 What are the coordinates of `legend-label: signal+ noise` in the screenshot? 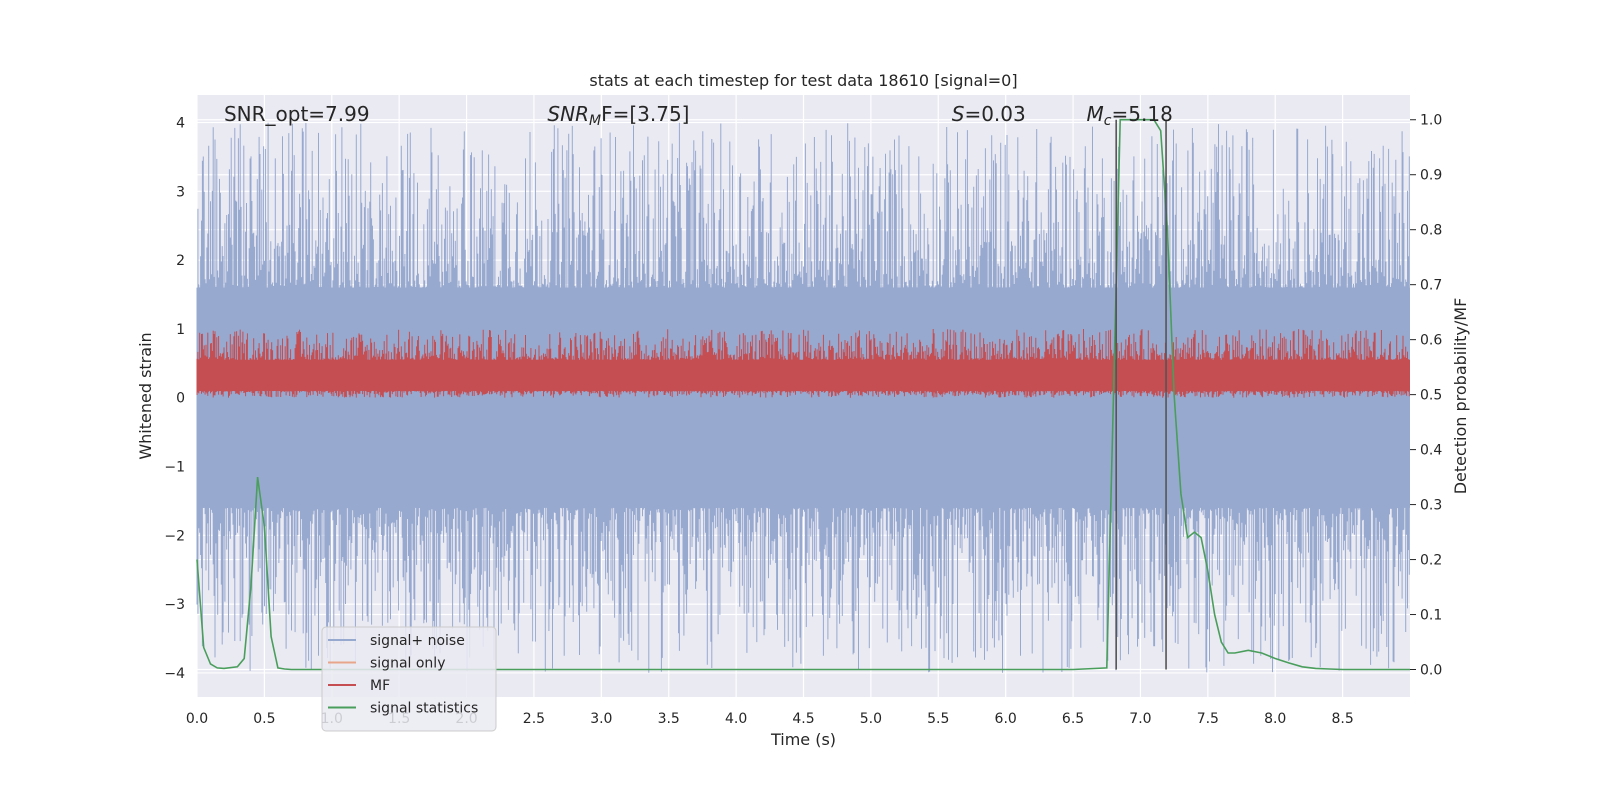 It's located at (417, 641).